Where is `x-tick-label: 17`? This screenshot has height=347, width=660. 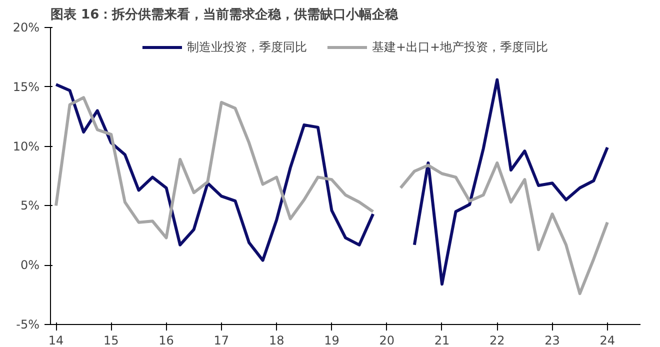
x-tick-label: 17 is located at coordinates (222, 340).